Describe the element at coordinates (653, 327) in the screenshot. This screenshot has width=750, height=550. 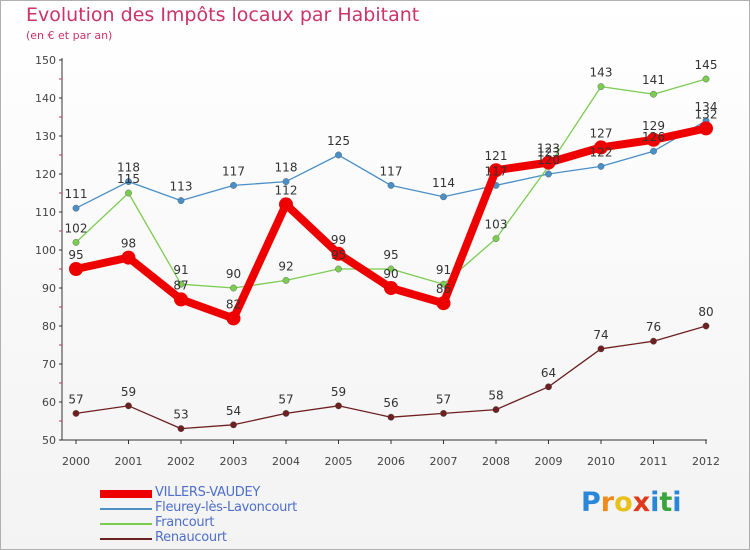
I see `data-label-renaucourt: 76` at that location.